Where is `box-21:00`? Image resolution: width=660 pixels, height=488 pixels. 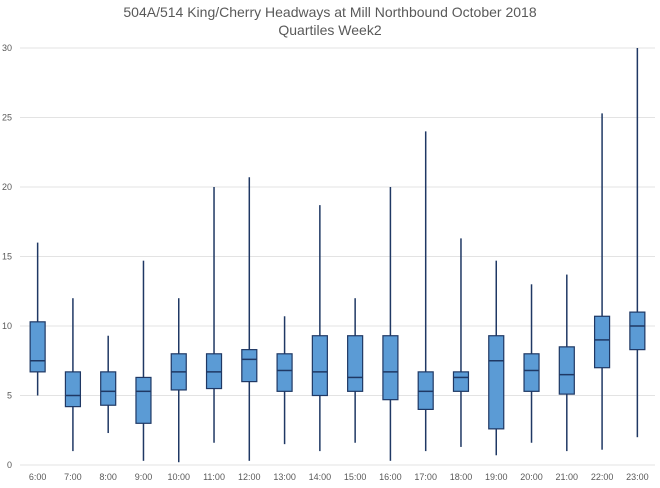 box-21:00 is located at coordinates (566, 363).